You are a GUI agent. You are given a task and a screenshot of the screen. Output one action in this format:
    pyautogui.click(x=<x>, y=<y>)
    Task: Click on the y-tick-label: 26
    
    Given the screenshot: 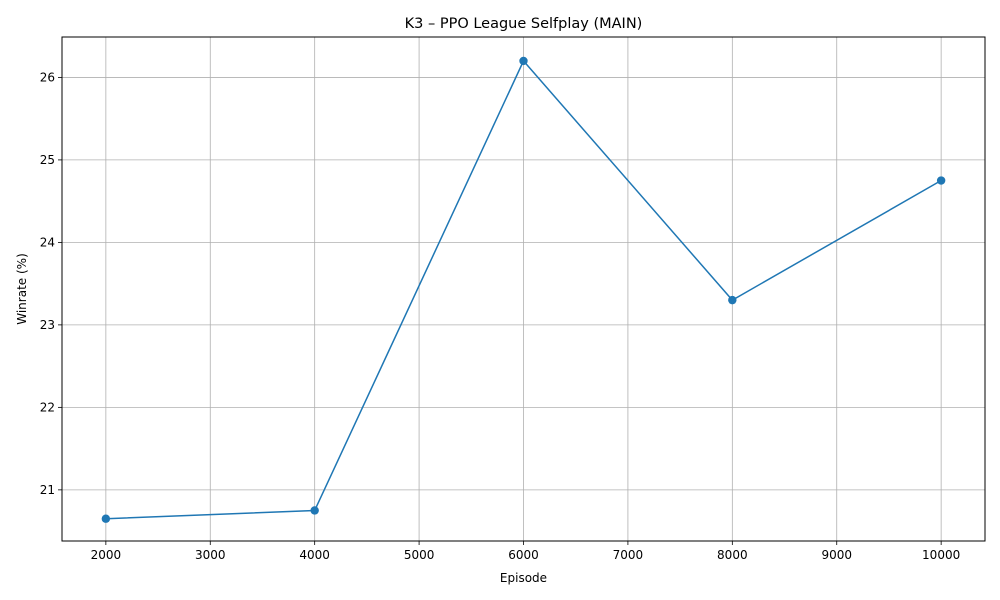 What is the action you would take?
    pyautogui.click(x=47, y=77)
    